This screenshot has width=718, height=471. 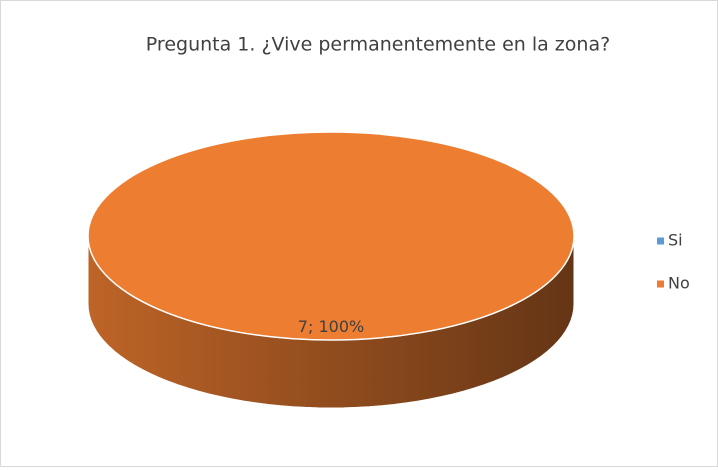 I want to click on data-label: 7; 100%, so click(x=331, y=326).